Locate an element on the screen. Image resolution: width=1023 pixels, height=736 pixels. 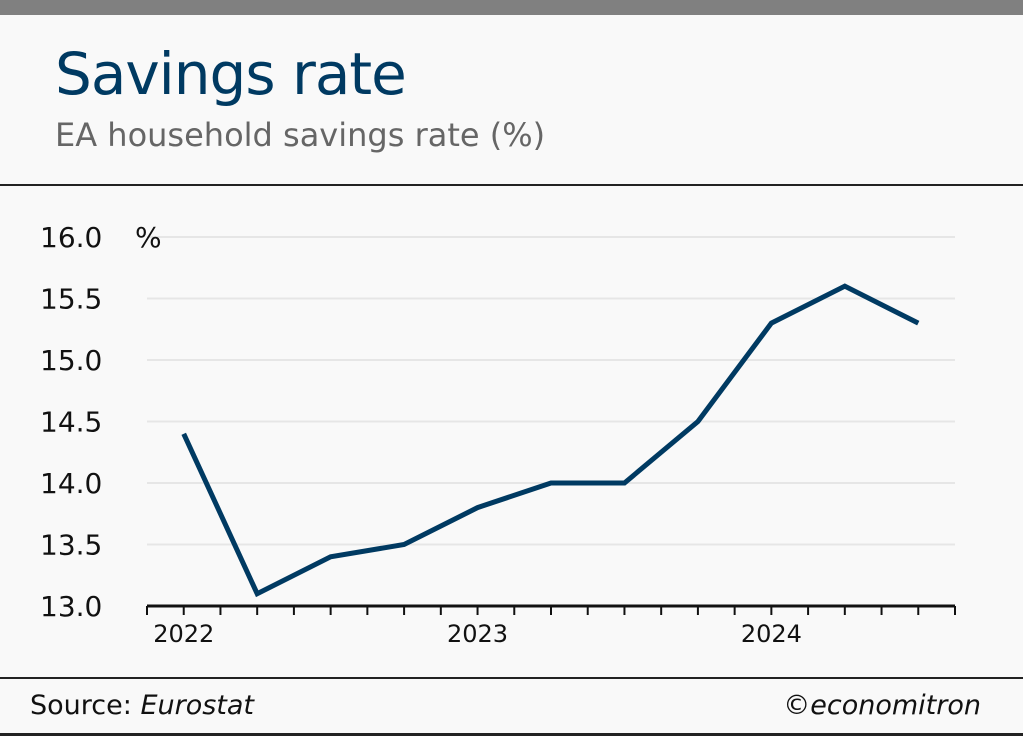
y-tick-label: 15.0 is located at coordinates (71, 360).